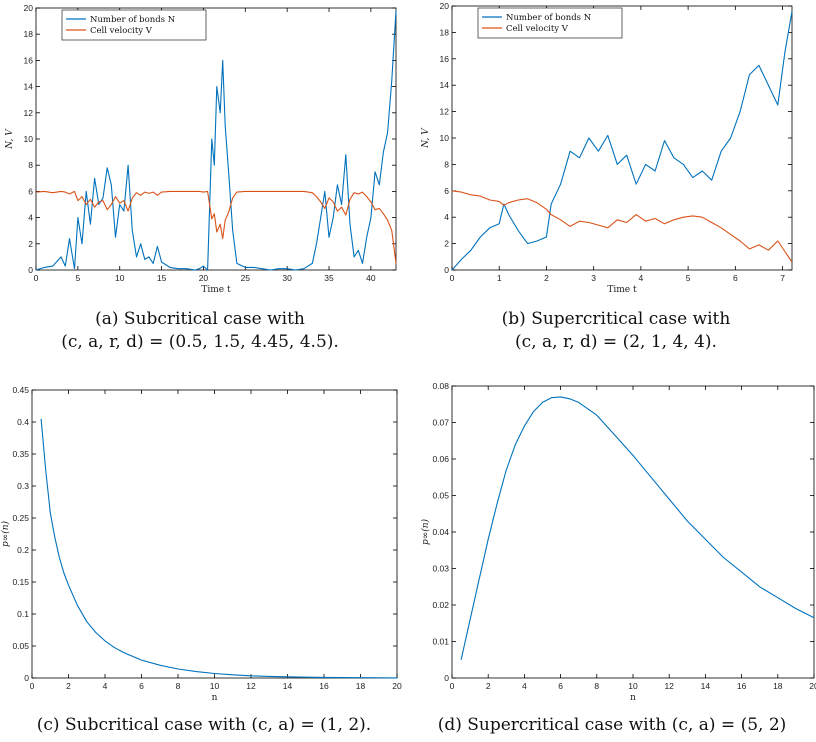 Image resolution: width=816 pixels, height=742 pixels. What do you see at coordinates (200, 342) in the screenshot?
I see `caption-a-line-2: (c, a, r, d) = (0.5, 1.5, 4.45, 4.5).` at bounding box center [200, 342].